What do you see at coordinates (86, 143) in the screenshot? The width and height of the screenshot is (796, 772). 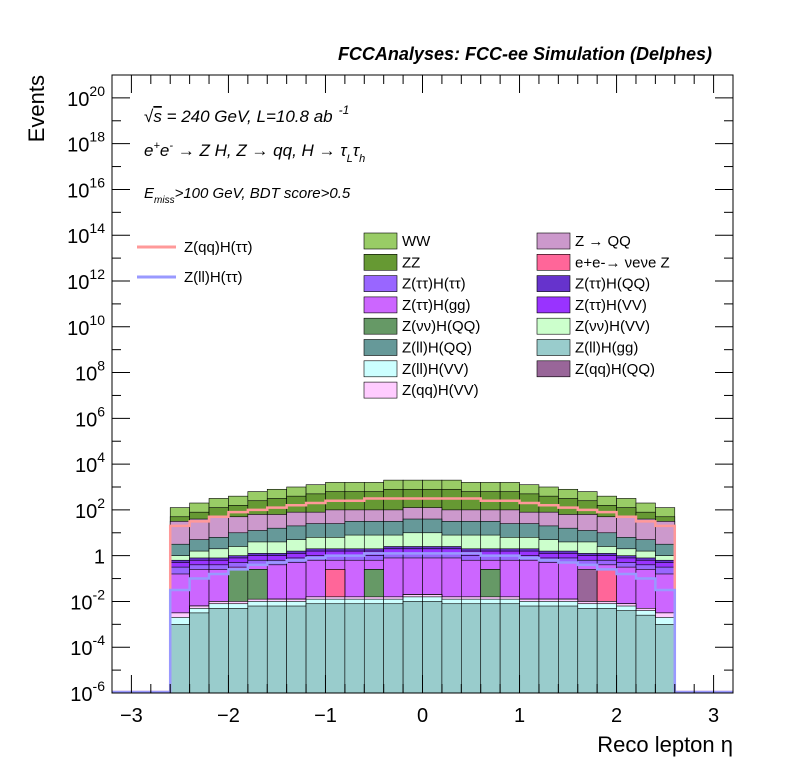 I see `y-tick-label: 10¹⁸` at bounding box center [86, 143].